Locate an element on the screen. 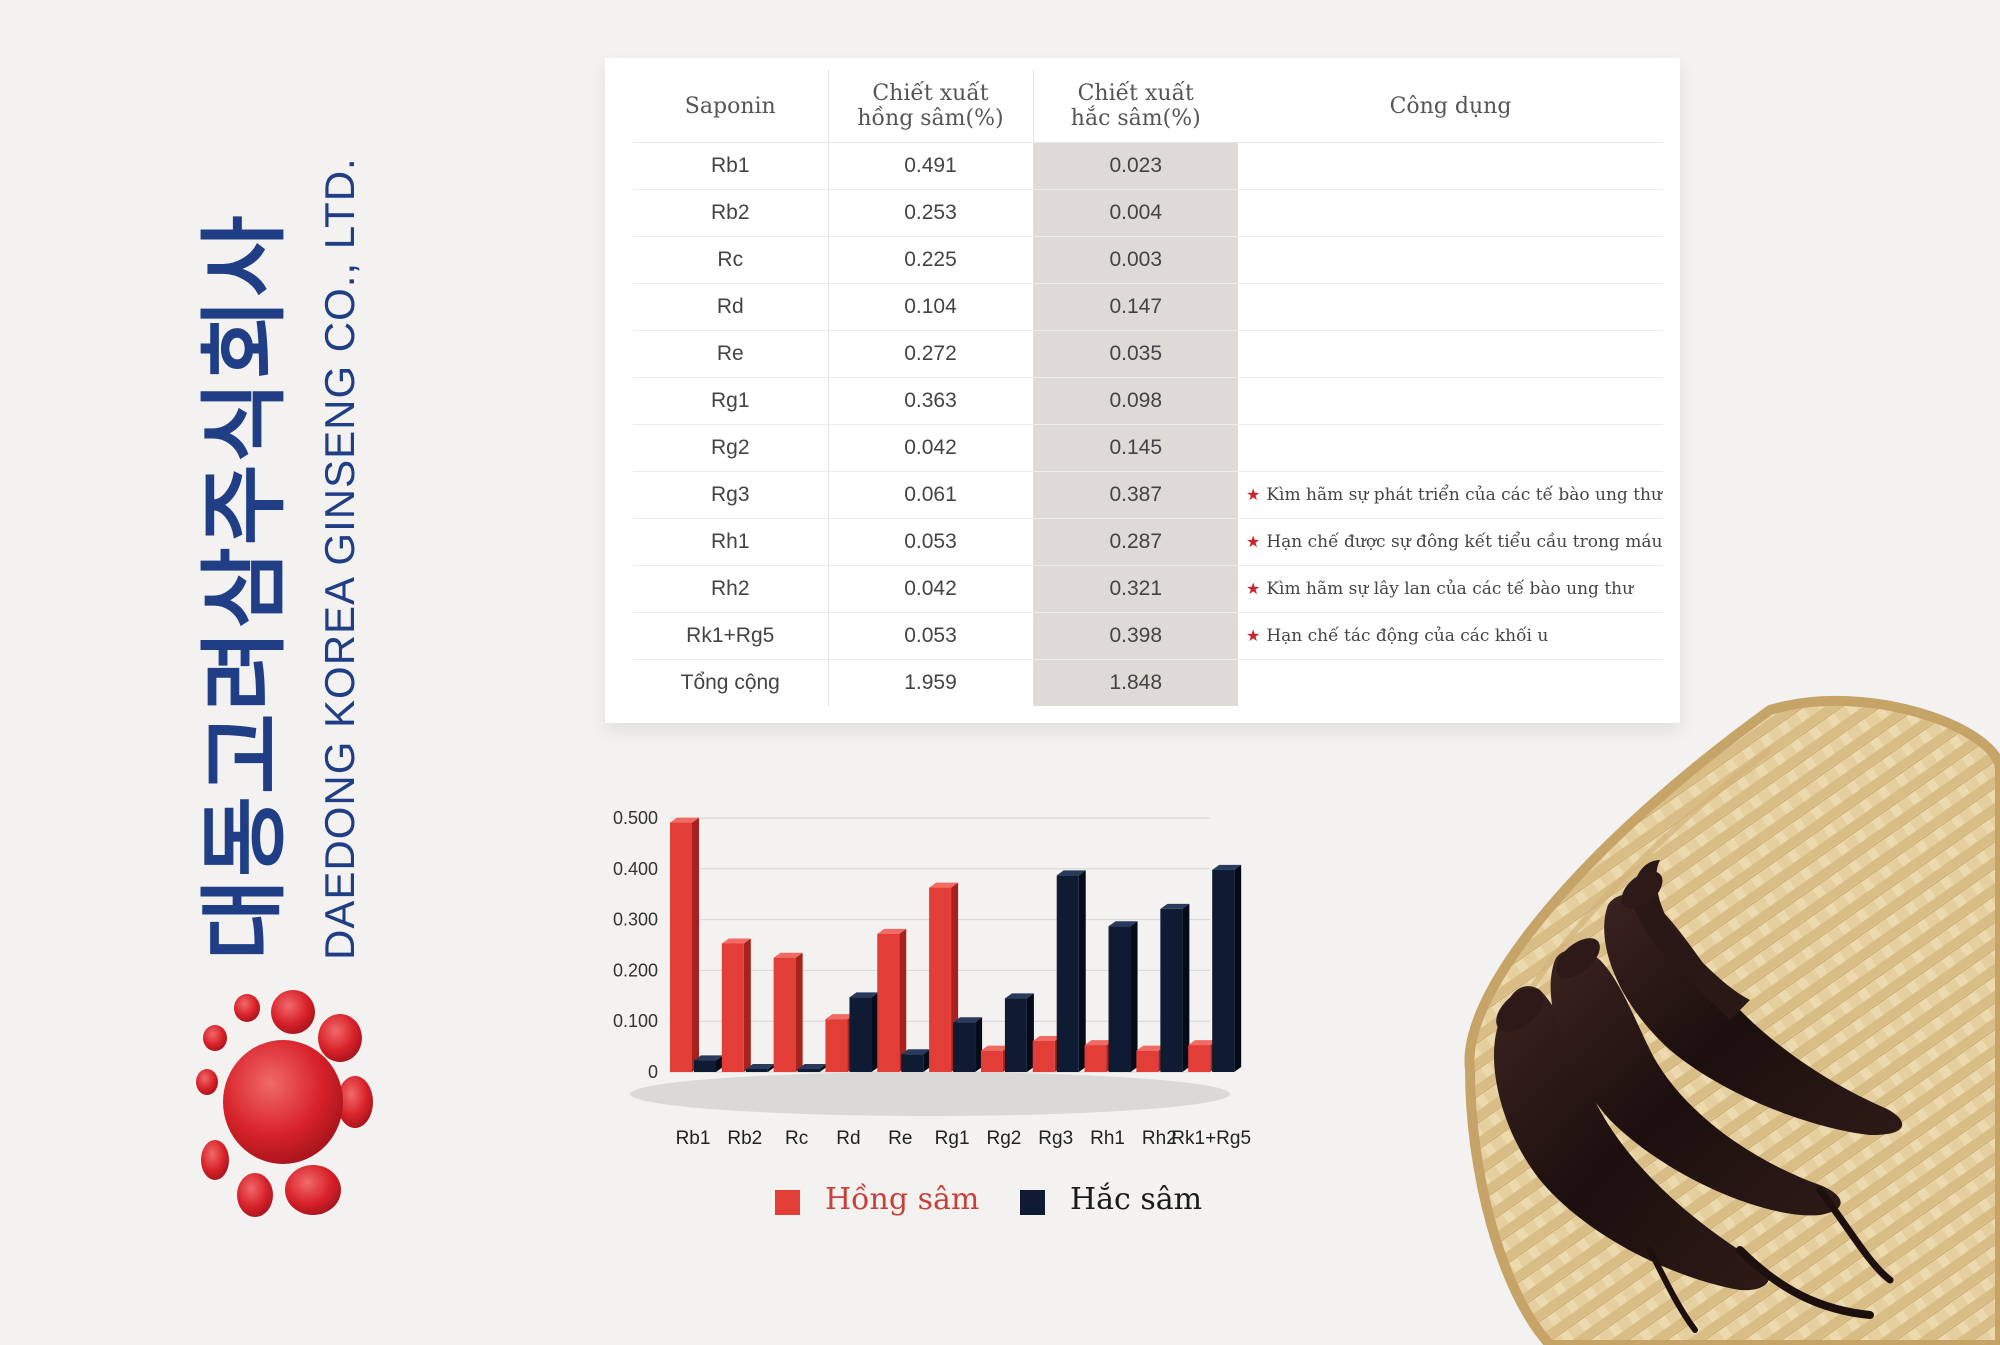 This screenshot has width=2000, height=1345. red-extract-cell: 0.042 is located at coordinates (931, 448).